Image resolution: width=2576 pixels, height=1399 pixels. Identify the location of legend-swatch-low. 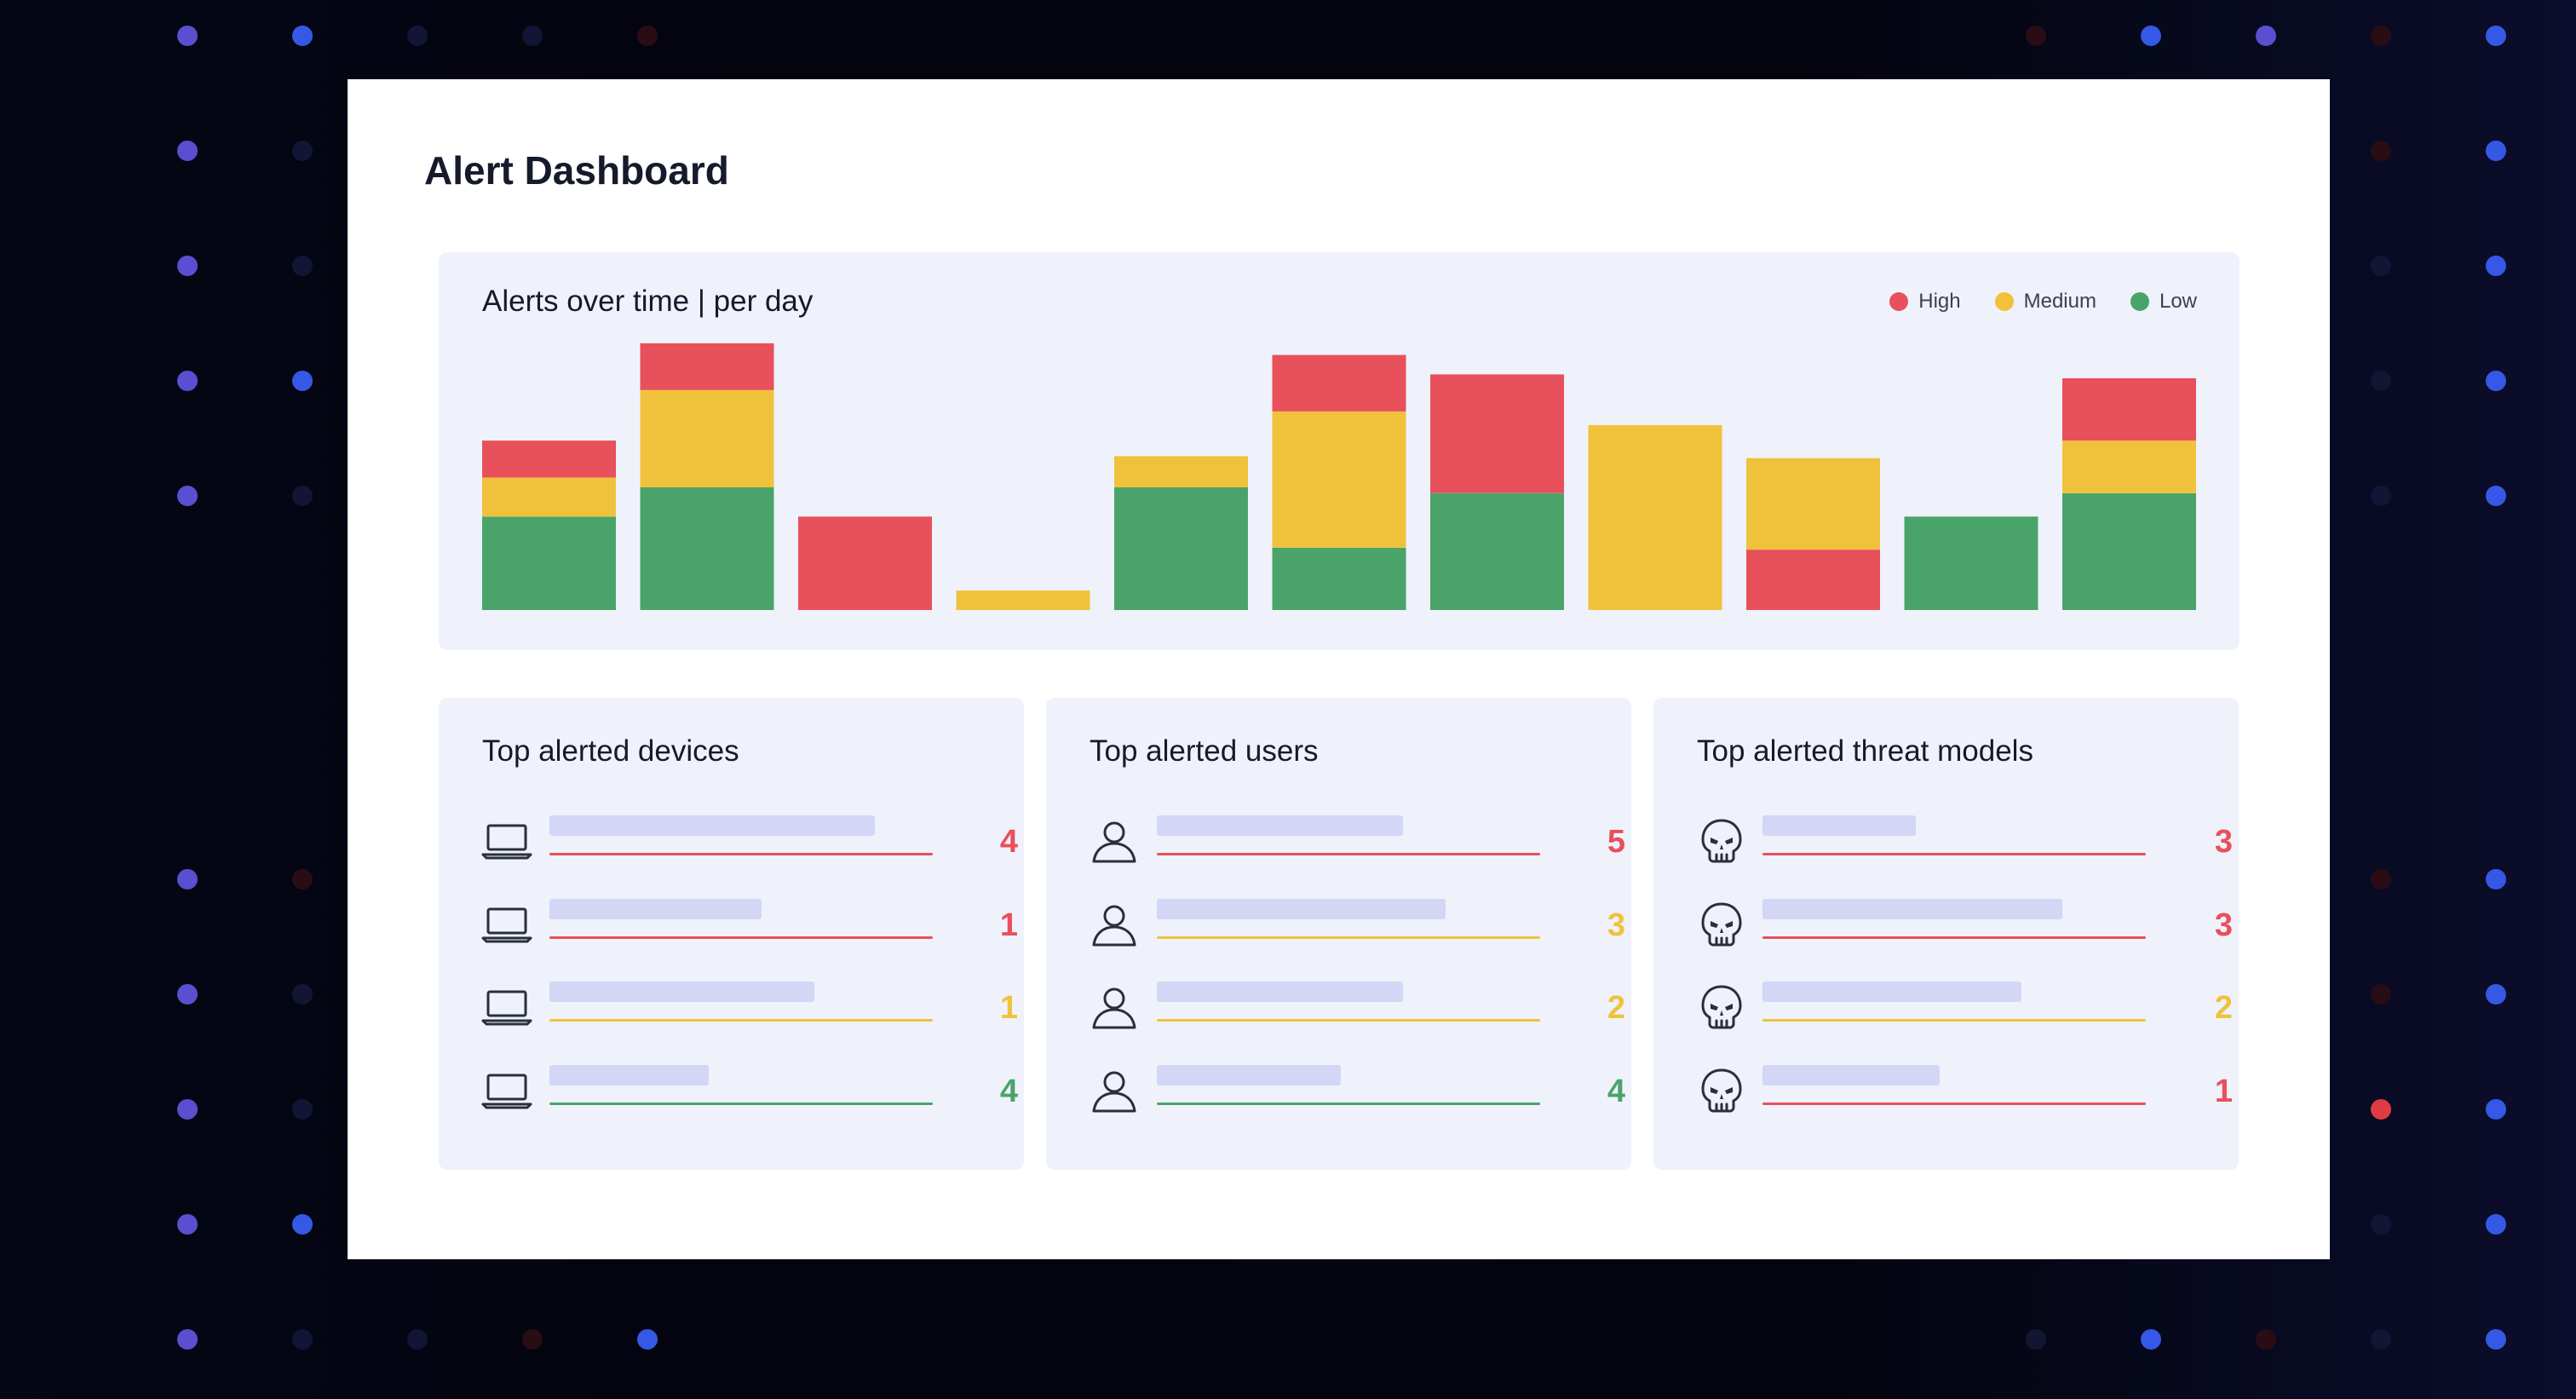
(2140, 301).